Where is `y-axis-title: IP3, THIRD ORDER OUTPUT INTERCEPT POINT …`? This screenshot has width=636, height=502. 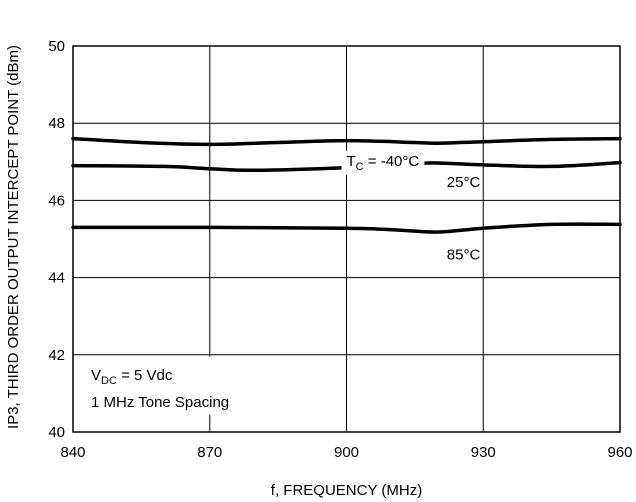
y-axis-title: IP3, THIRD ORDER OUTPUT INTERCEPT POINT … is located at coordinates (13, 237).